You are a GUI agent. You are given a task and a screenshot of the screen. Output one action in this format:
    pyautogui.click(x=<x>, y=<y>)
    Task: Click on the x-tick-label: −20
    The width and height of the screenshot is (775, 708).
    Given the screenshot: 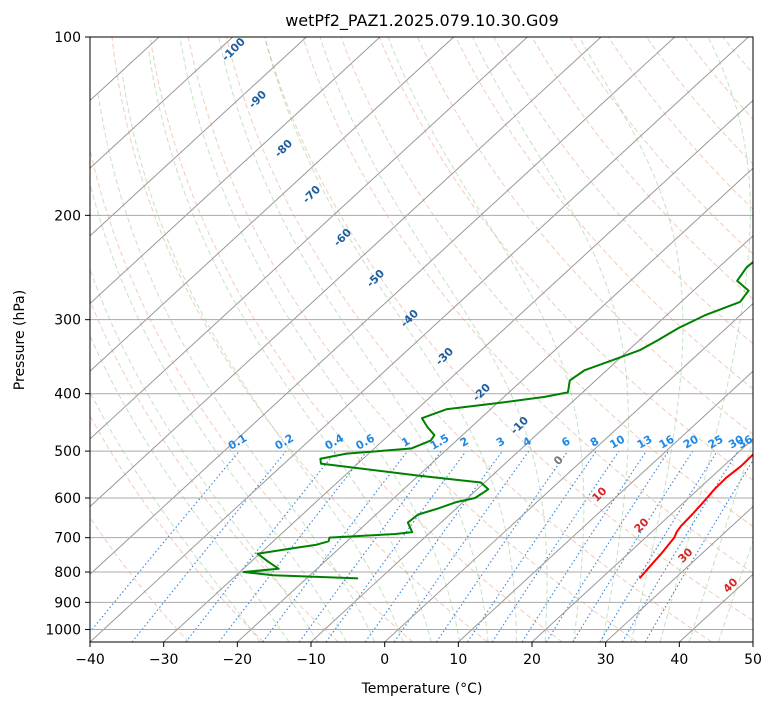 What is the action you would take?
    pyautogui.click(x=238, y=660)
    